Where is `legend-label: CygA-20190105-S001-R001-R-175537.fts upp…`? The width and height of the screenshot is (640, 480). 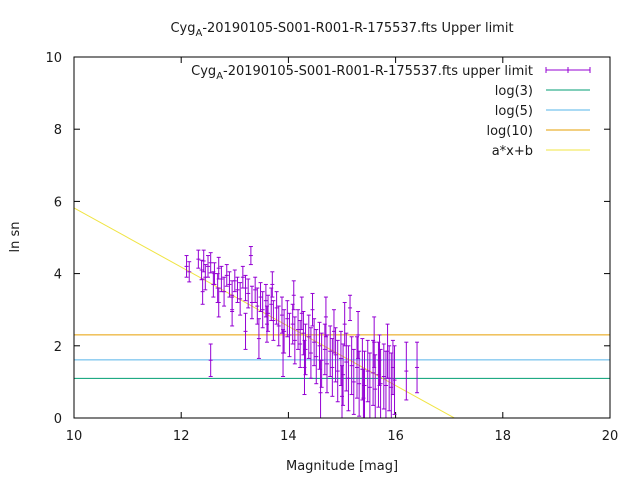
legend-label: CygA-20190105-S001-R001-R-175537.fts upp… is located at coordinates (362, 73).